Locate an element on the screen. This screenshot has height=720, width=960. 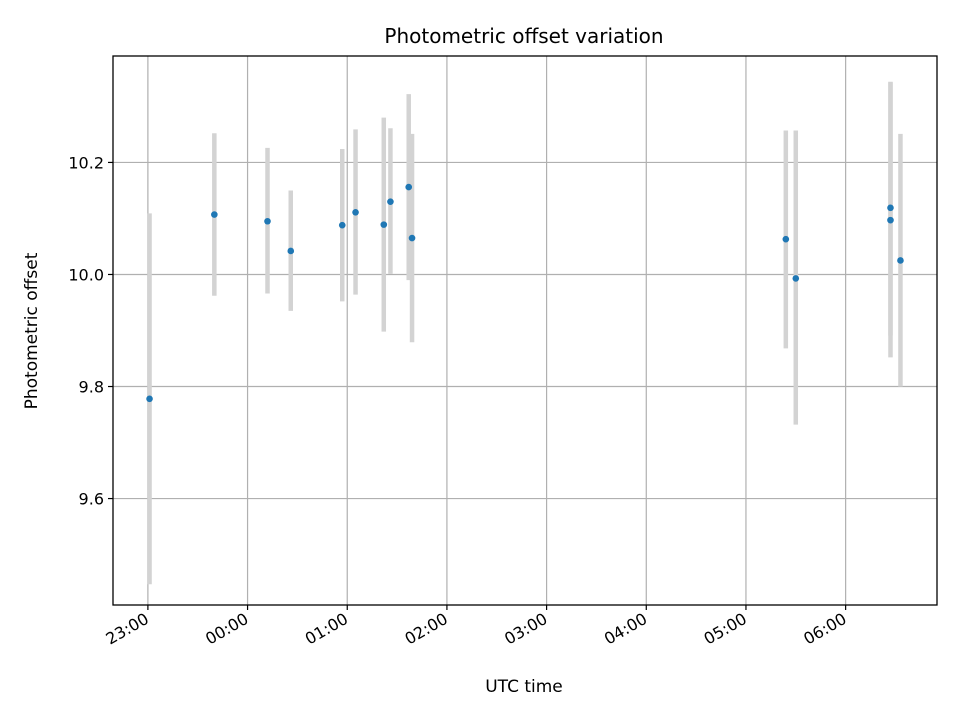
x-tick-label: 00:00 is located at coordinates (226, 629).